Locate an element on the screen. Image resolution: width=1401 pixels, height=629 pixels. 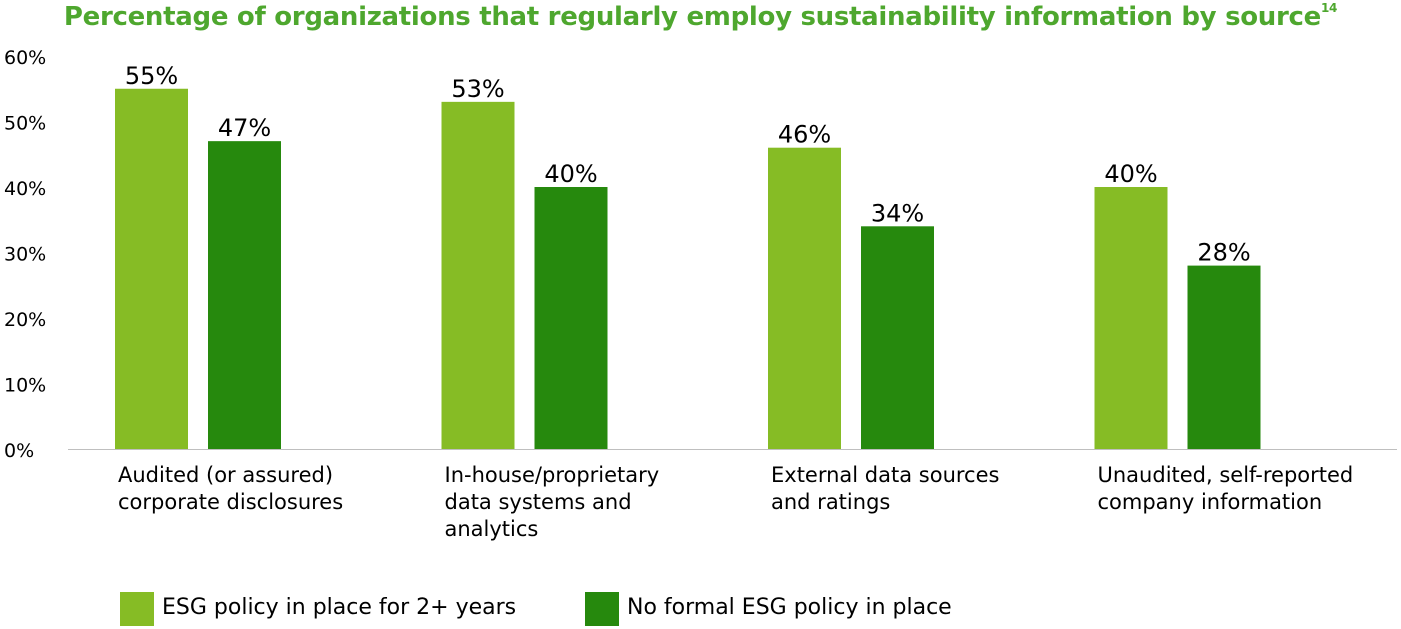
x-tick-label: corporate disclosures is located at coordinates (230, 502).